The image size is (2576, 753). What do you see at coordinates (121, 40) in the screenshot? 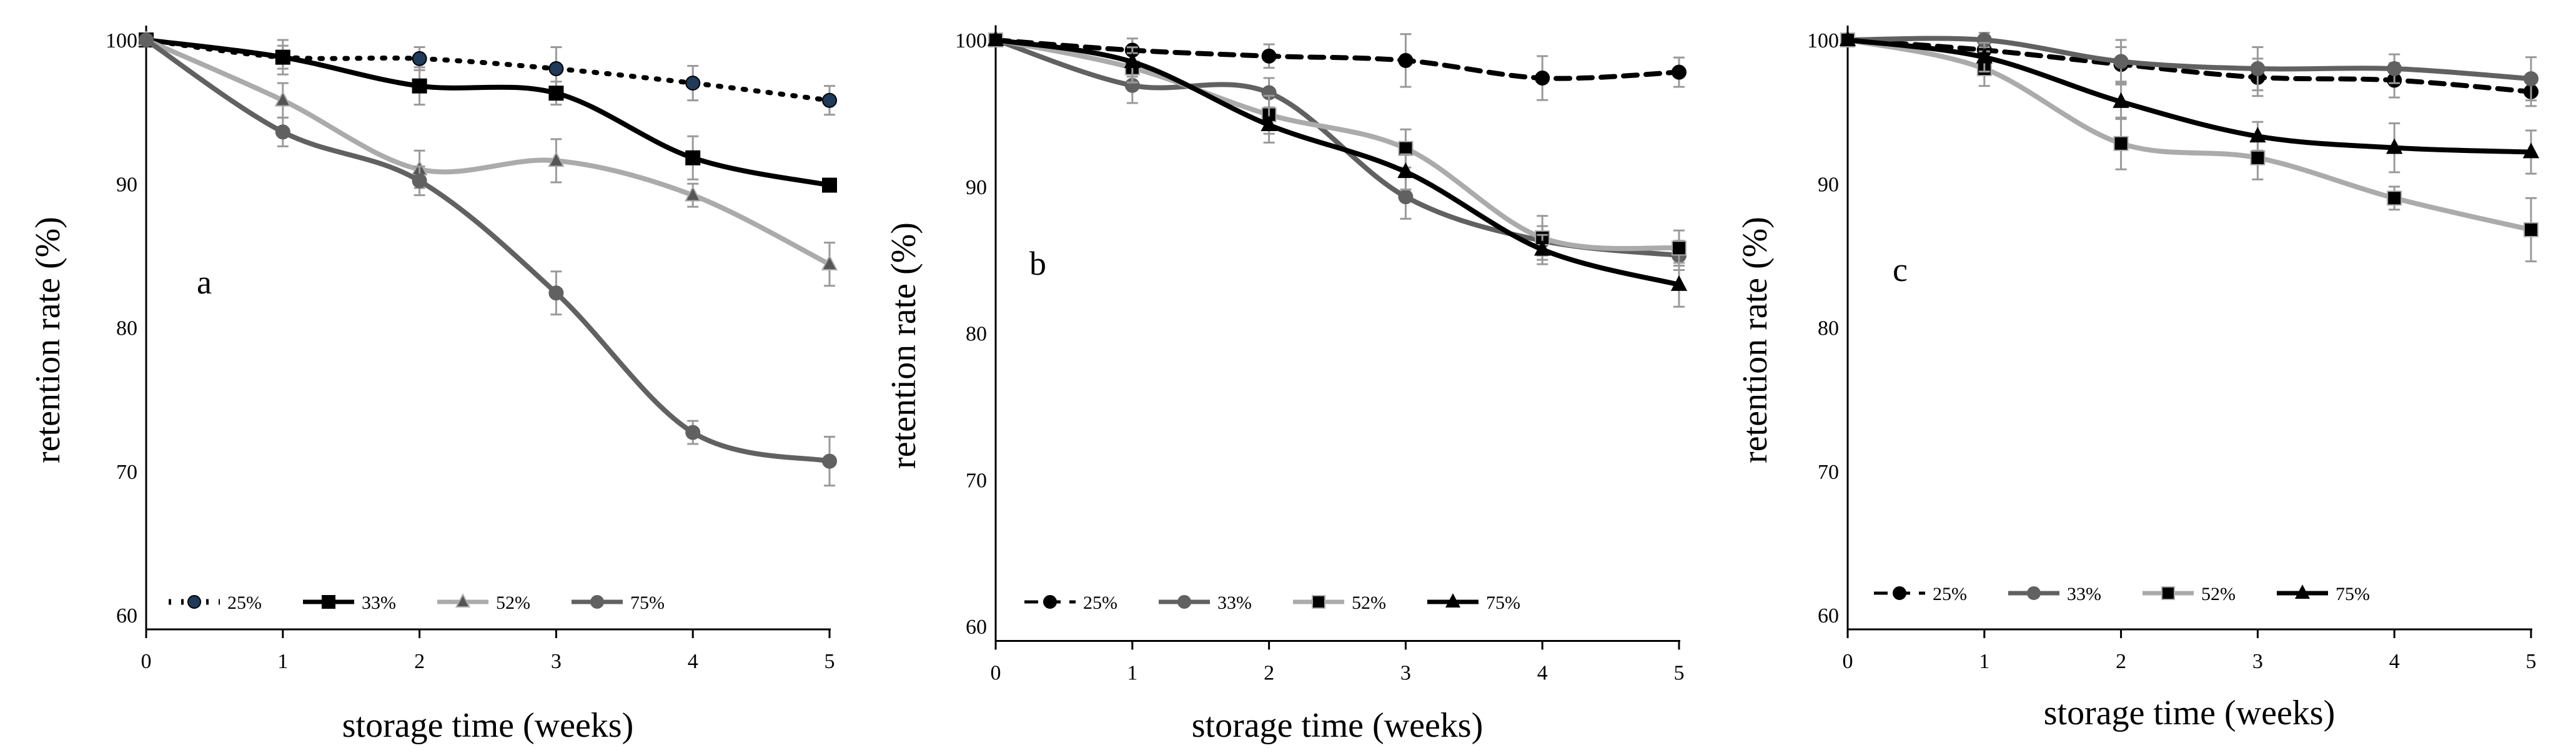
I see `y-tick-label: 100` at bounding box center [121, 40].